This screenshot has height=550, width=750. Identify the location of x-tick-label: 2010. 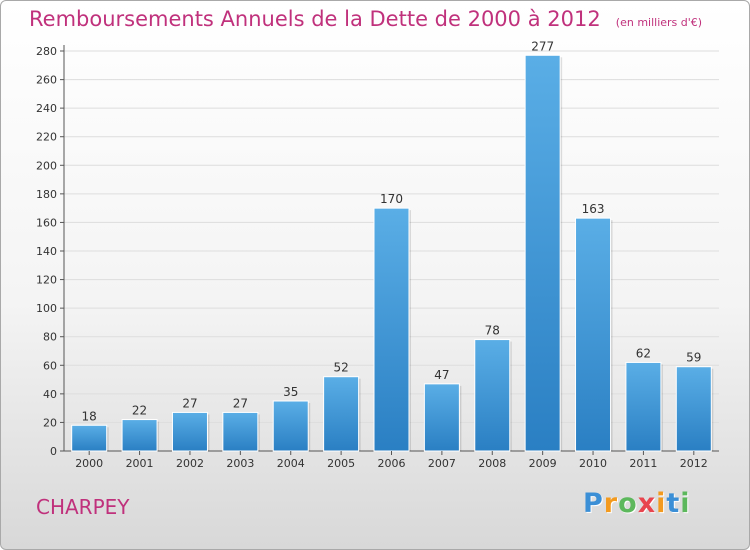
(593, 463).